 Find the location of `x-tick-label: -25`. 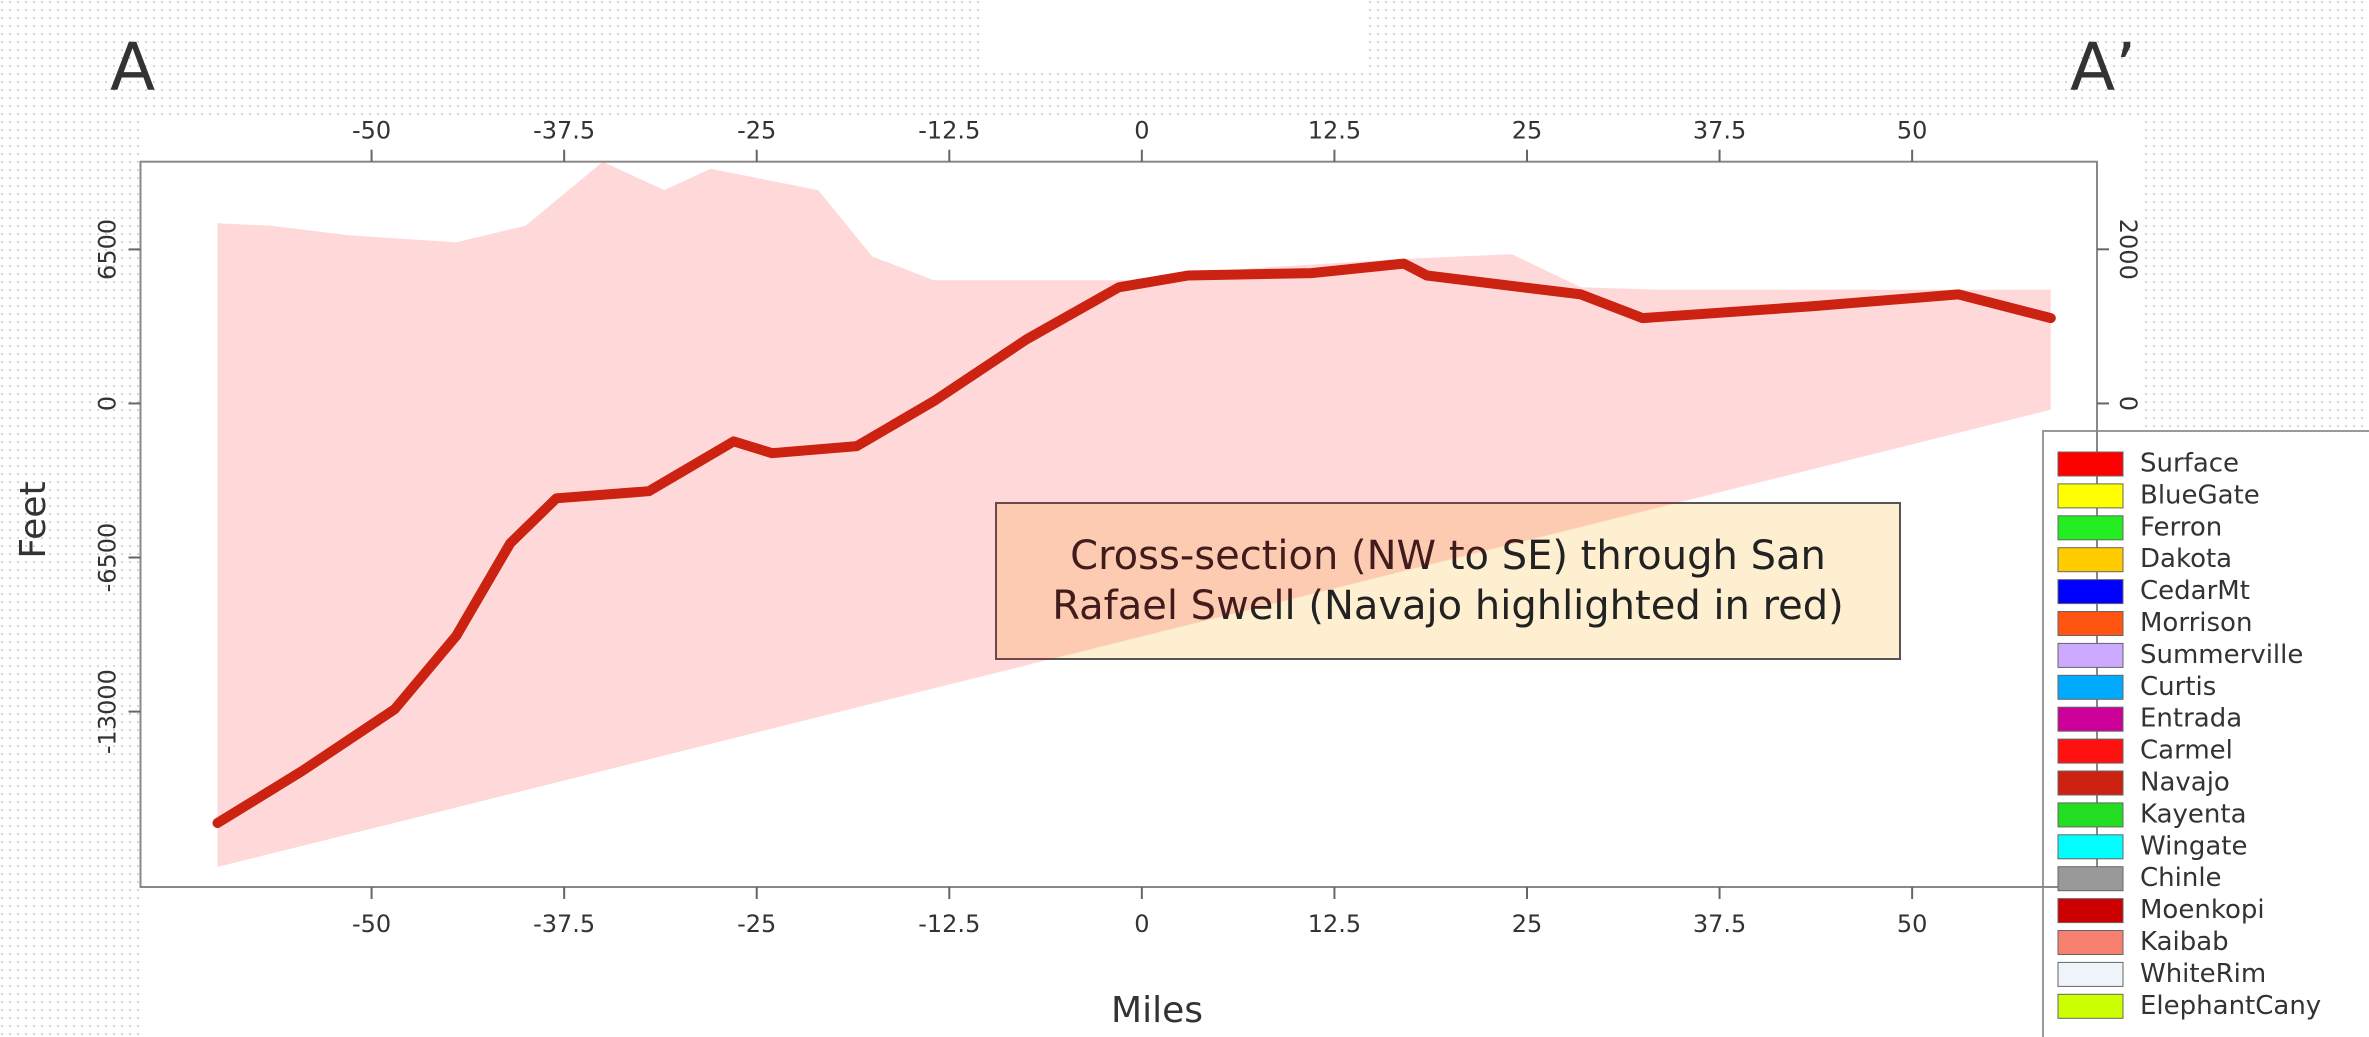

x-tick-label: -25 is located at coordinates (756, 924).